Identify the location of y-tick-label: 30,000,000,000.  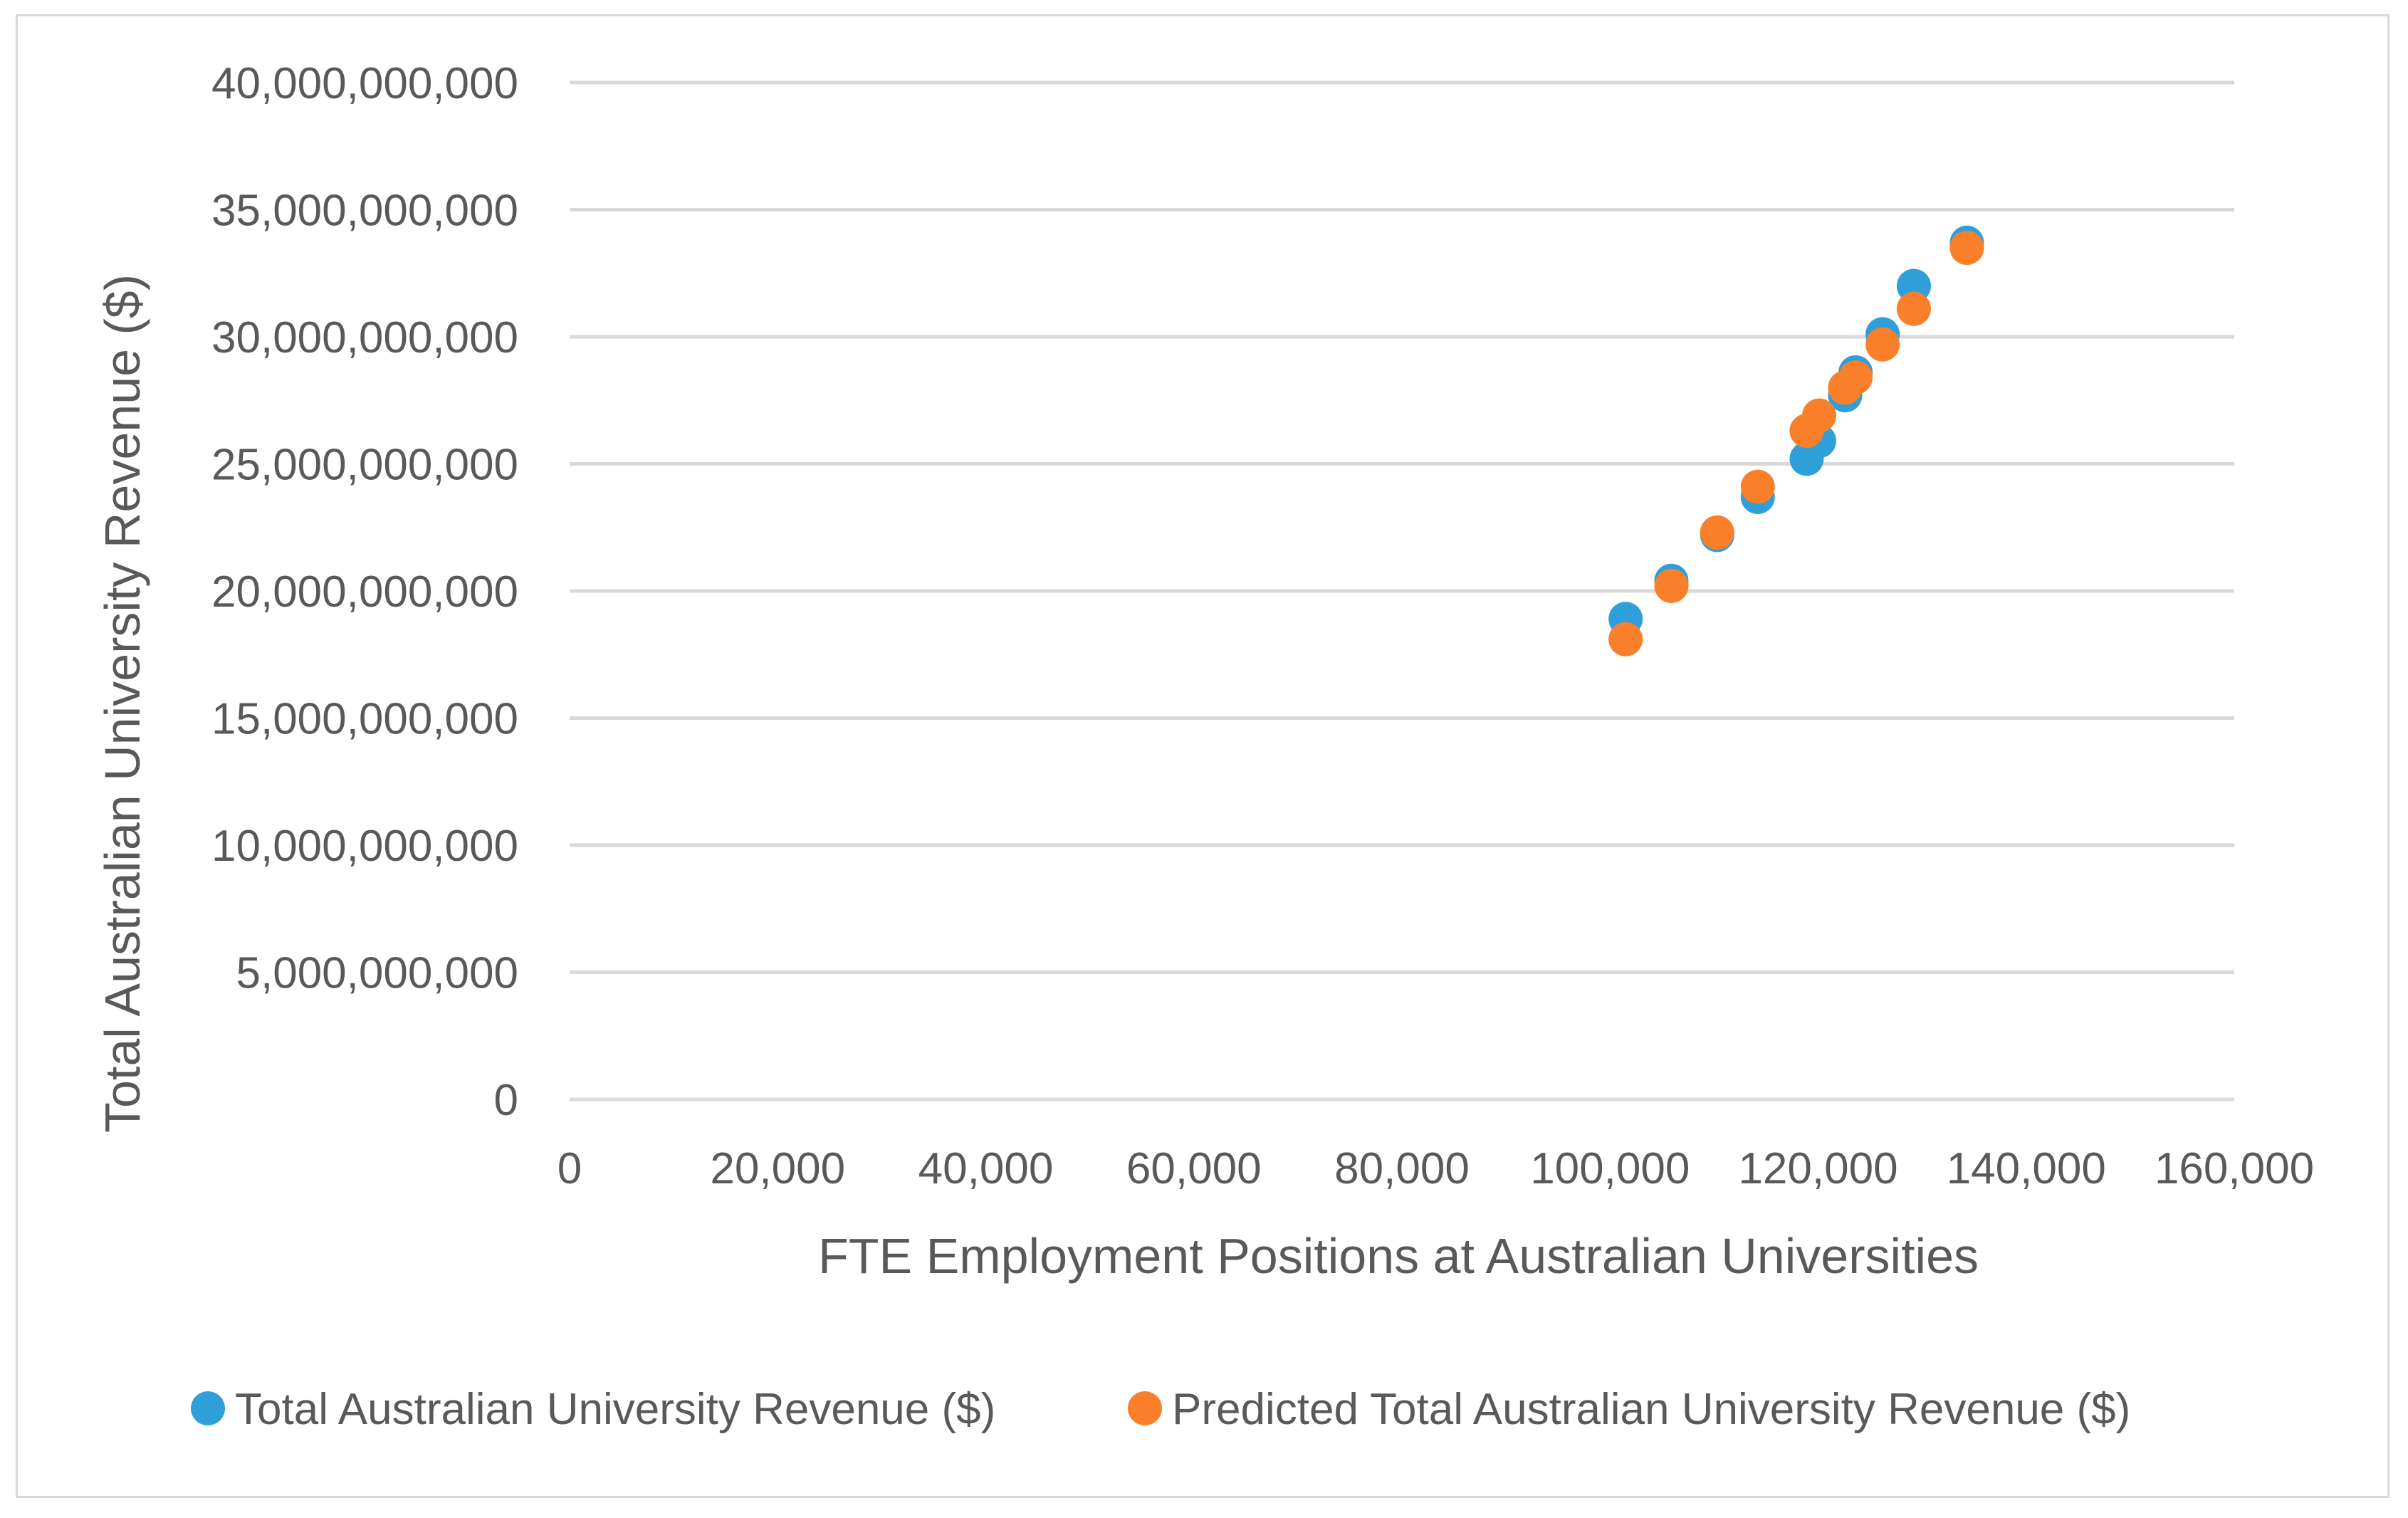
(364, 337).